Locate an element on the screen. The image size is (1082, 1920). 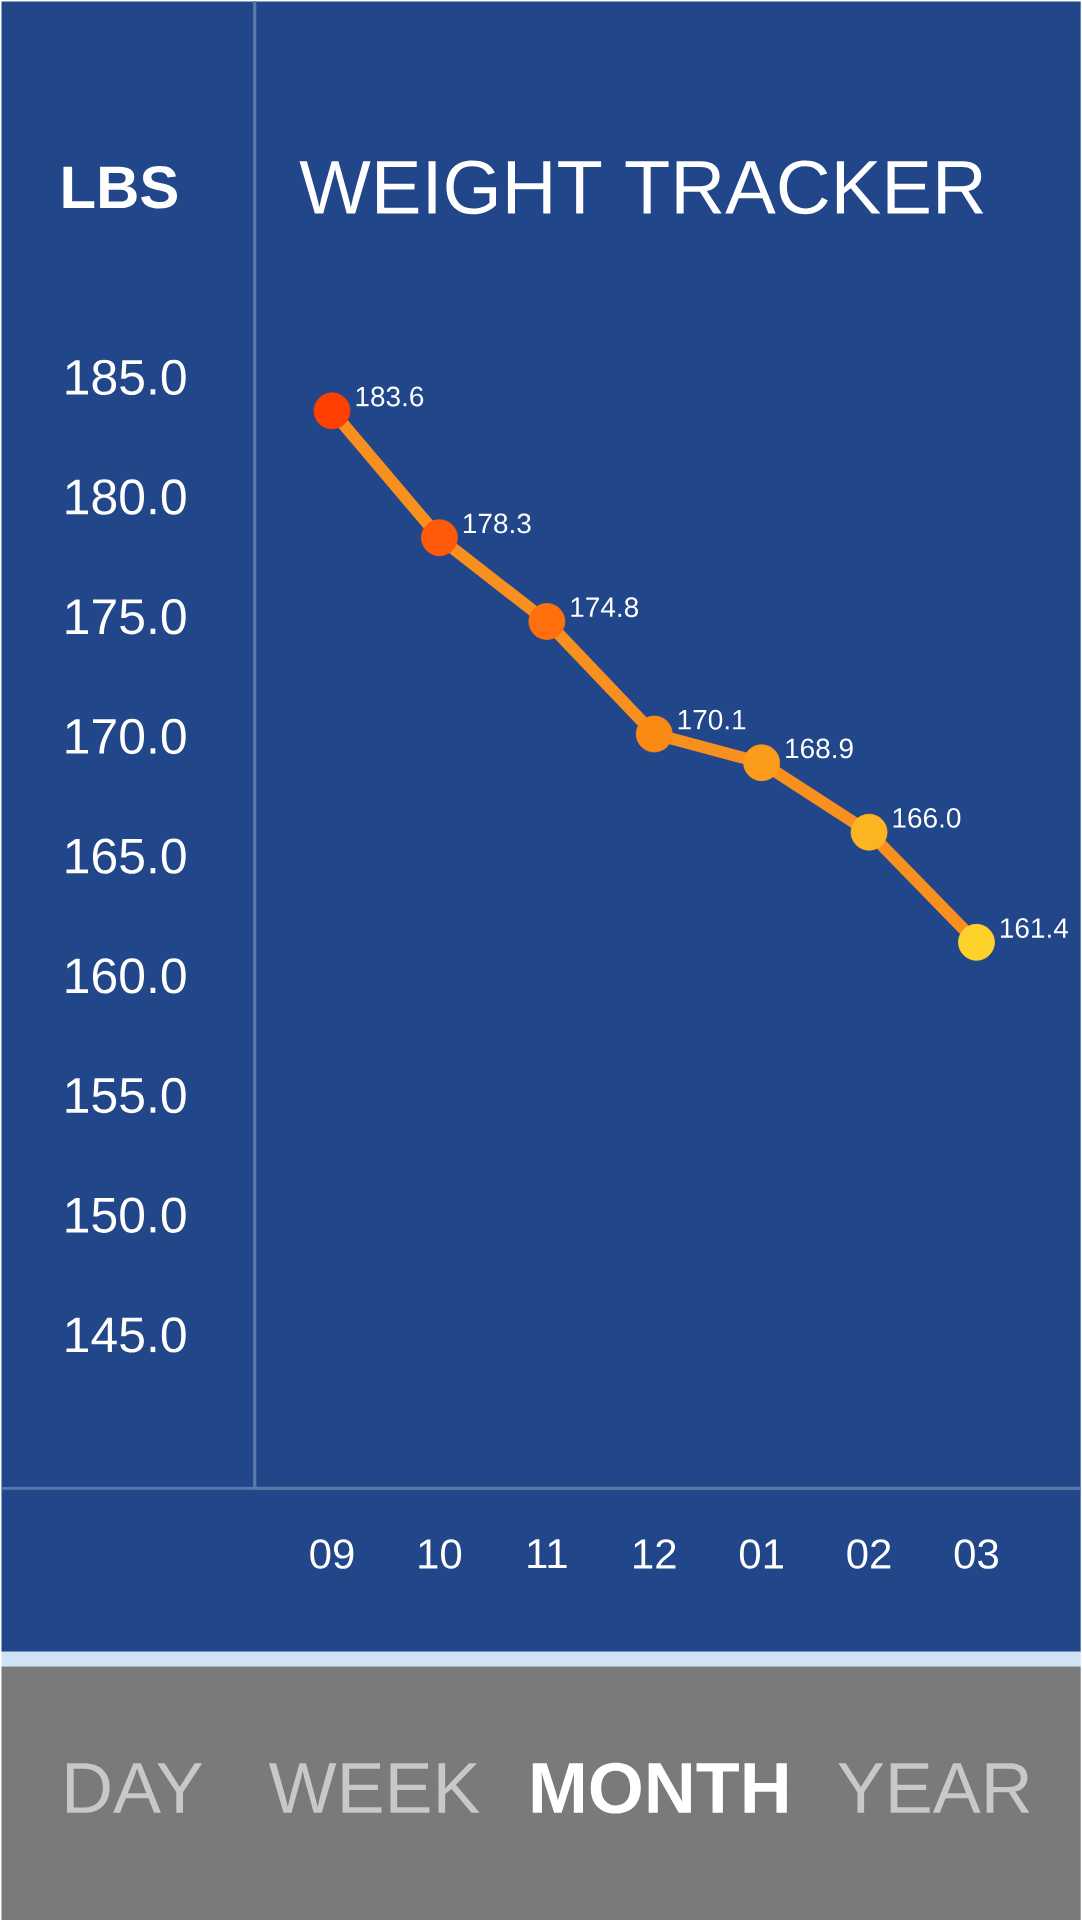
data-label: 161.4 is located at coordinates (1034, 928).